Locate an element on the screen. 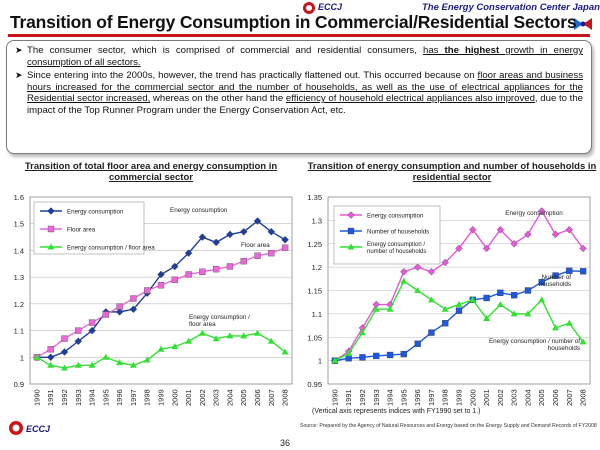 The image size is (600, 450). x-tick-label: 1990 is located at coordinates (36, 397).